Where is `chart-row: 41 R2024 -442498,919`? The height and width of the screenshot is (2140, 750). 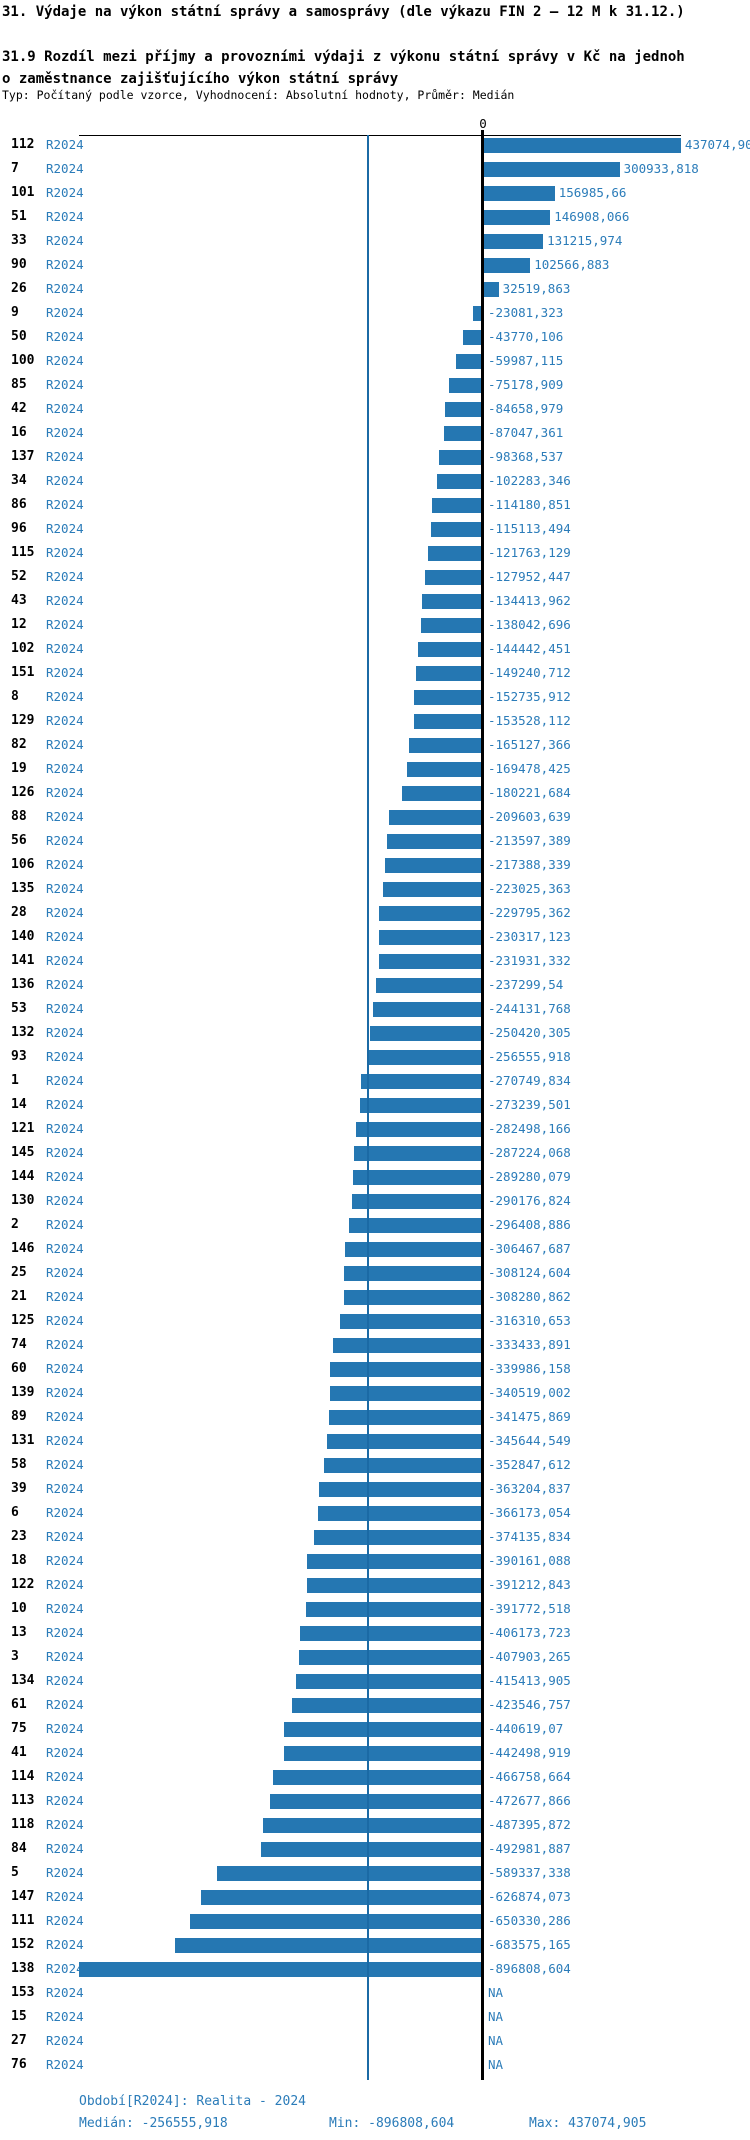
chart-row: 41 R2024 -442498,919 is located at coordinates (375, 1753).